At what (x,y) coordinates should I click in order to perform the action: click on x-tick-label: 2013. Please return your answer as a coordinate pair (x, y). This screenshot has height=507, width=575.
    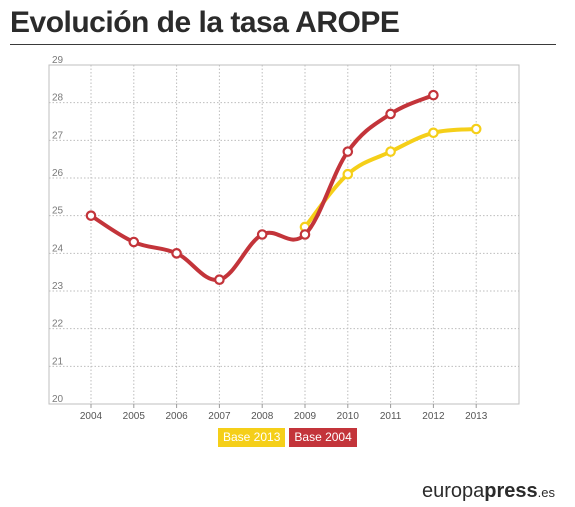
    Looking at the image, I should click on (476, 416).